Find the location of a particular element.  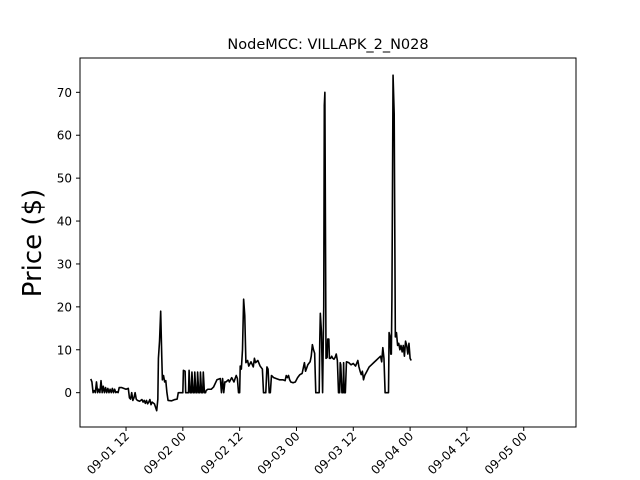

y-tick-label: 60 is located at coordinates (64, 136).